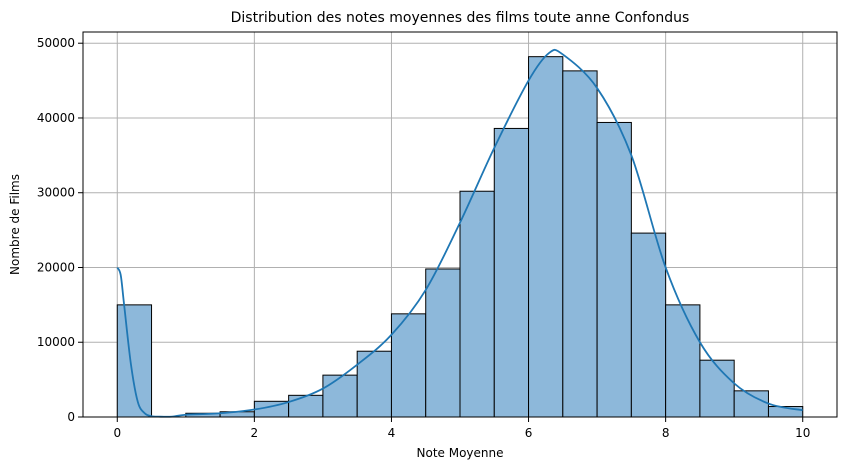 This screenshot has height=470, width=868. I want to click on y-tick-label: 10000, so click(56, 342).